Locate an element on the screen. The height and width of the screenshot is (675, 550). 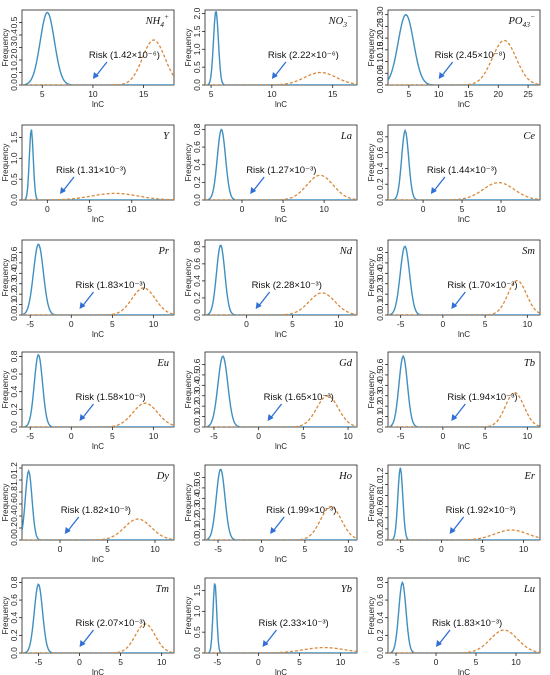
risk-label: Risk (1.82×10⁻³) is located at coordinates (96, 510).